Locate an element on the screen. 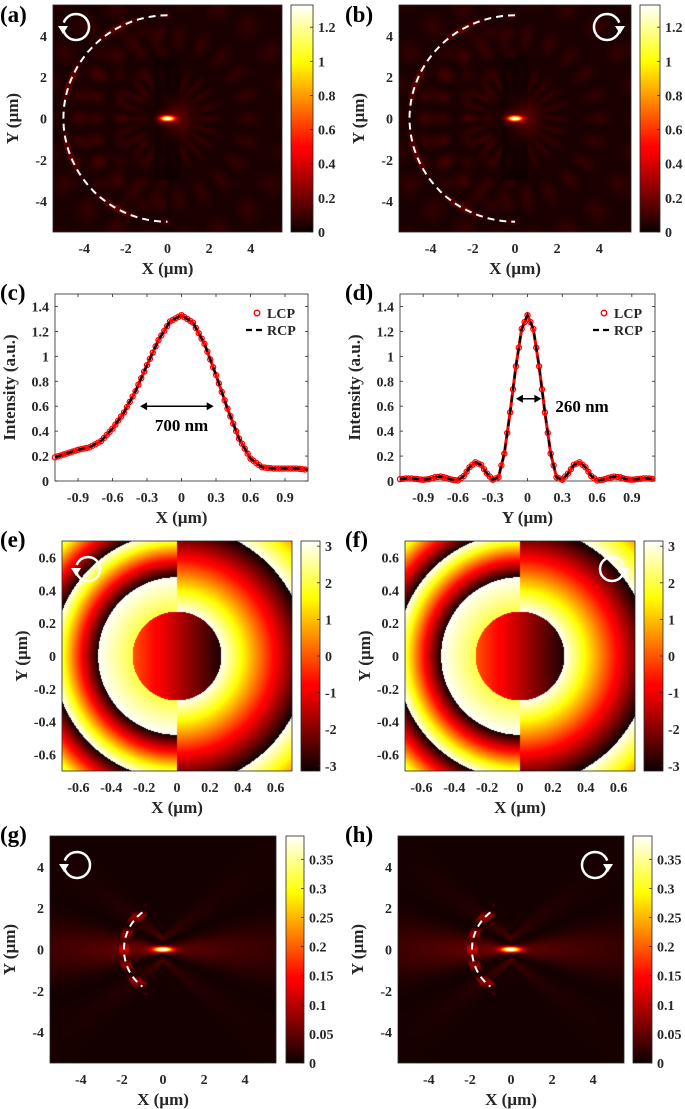 This screenshot has width=685, height=1109. y-tick-label: 1.4 is located at coordinates (386, 307).